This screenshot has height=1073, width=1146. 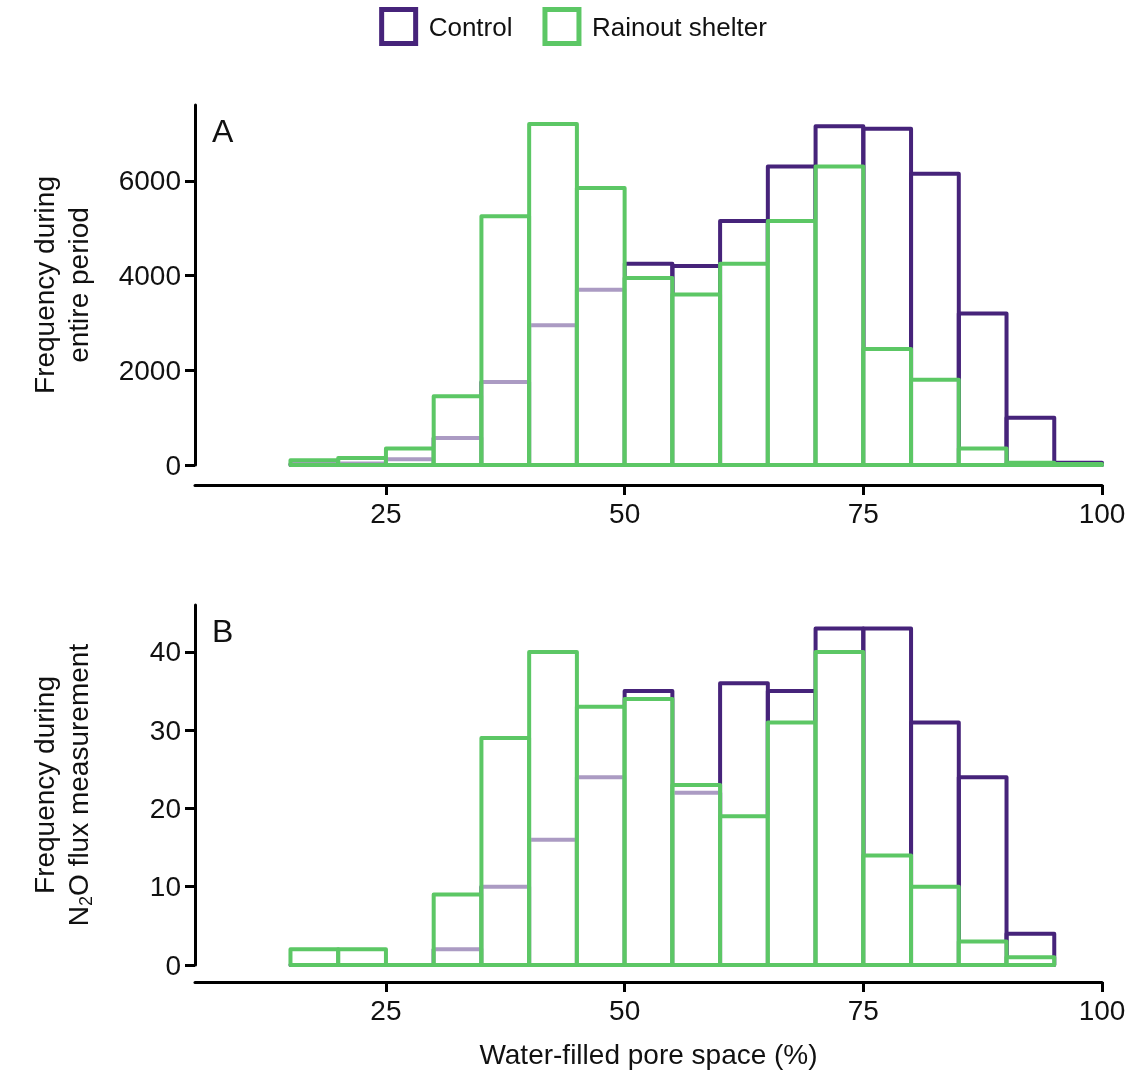 I want to click on y-tick-label: 40, so click(x=165, y=652).